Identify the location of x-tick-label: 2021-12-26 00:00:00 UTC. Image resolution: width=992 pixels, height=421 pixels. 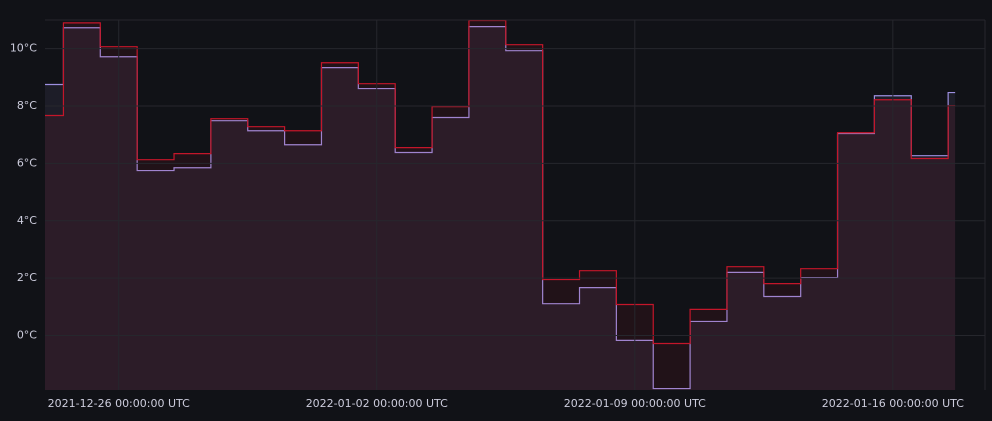
(119, 403).